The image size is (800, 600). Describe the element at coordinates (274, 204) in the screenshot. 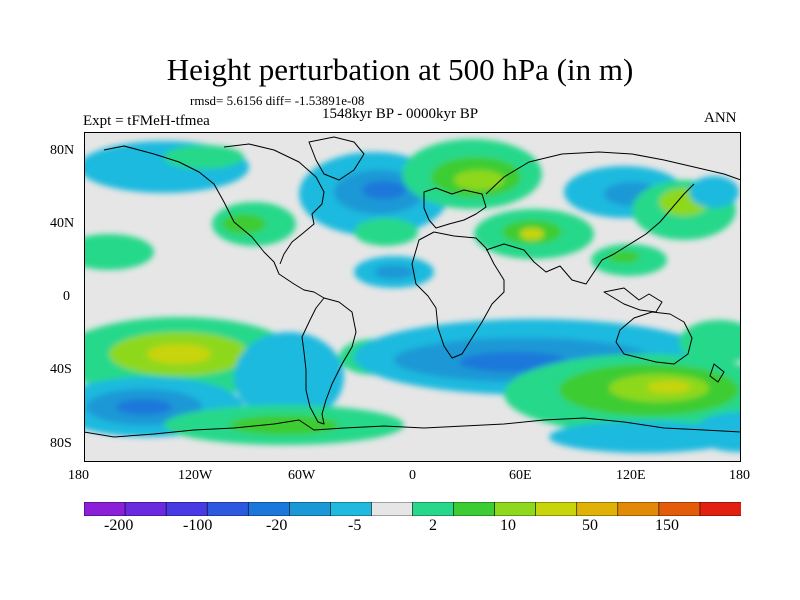

I see `coastline-north-america-east` at that location.